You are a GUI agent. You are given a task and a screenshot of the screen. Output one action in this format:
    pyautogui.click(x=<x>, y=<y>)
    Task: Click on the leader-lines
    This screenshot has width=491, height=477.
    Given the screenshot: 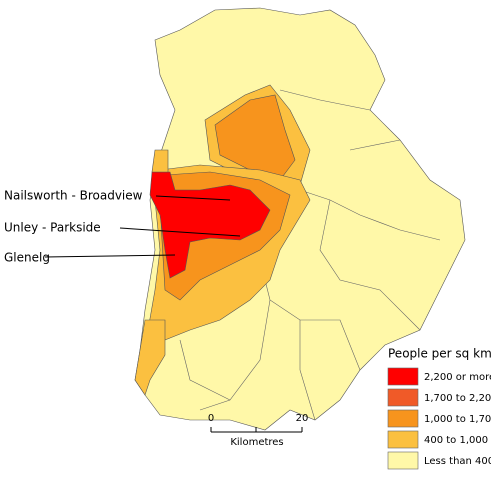 What is the action you would take?
    pyautogui.click(x=142, y=226)
    